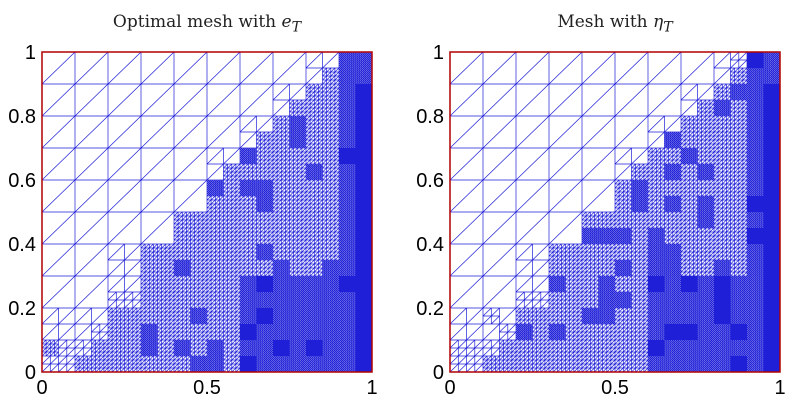  I want to click on right-title-symbol: η, so click(658, 22).